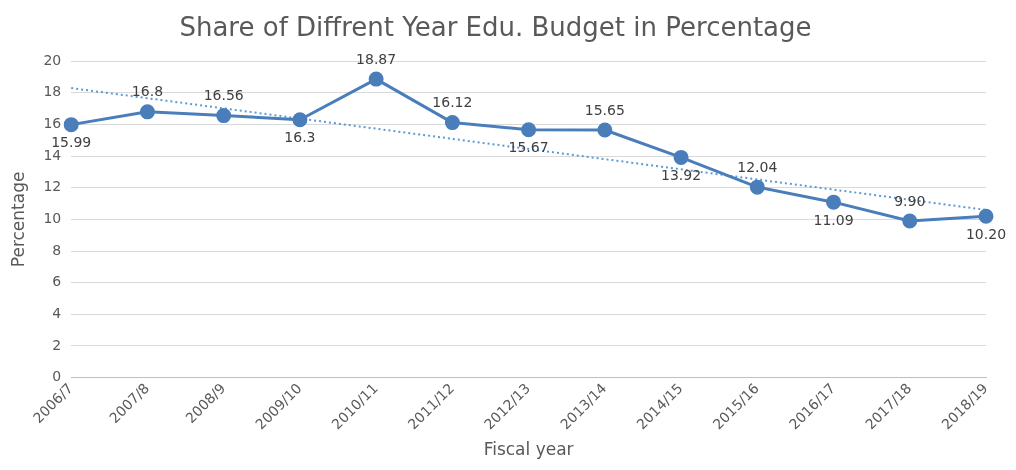 The image size is (1016, 470). Describe the element at coordinates (17, 219) in the screenshot. I see `y-axis-title: Percentage` at that location.